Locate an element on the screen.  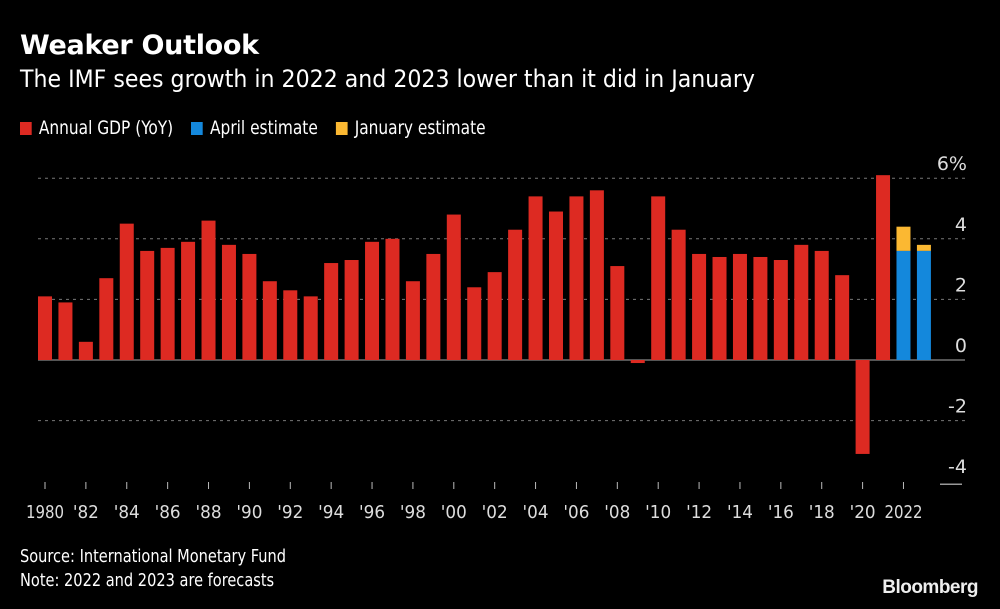
bar-1997 is located at coordinates (392, 299).